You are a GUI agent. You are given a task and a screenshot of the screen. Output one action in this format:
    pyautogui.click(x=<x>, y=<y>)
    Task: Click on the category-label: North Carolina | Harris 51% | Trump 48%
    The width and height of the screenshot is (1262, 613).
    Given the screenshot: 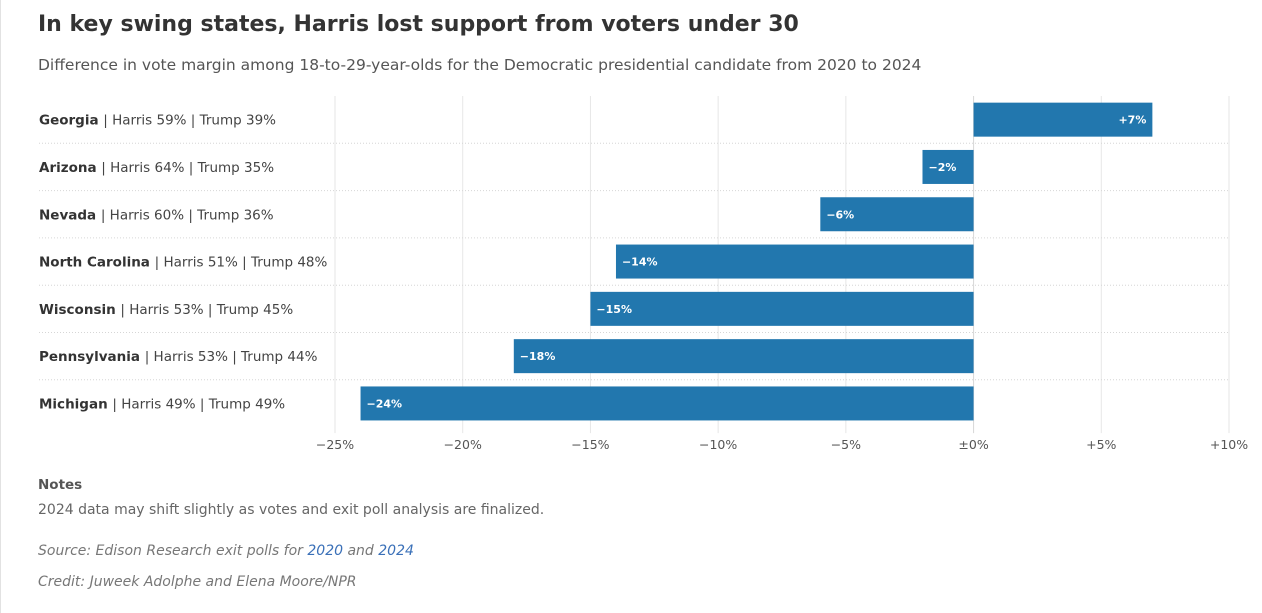 What is the action you would take?
    pyautogui.click(x=183, y=263)
    